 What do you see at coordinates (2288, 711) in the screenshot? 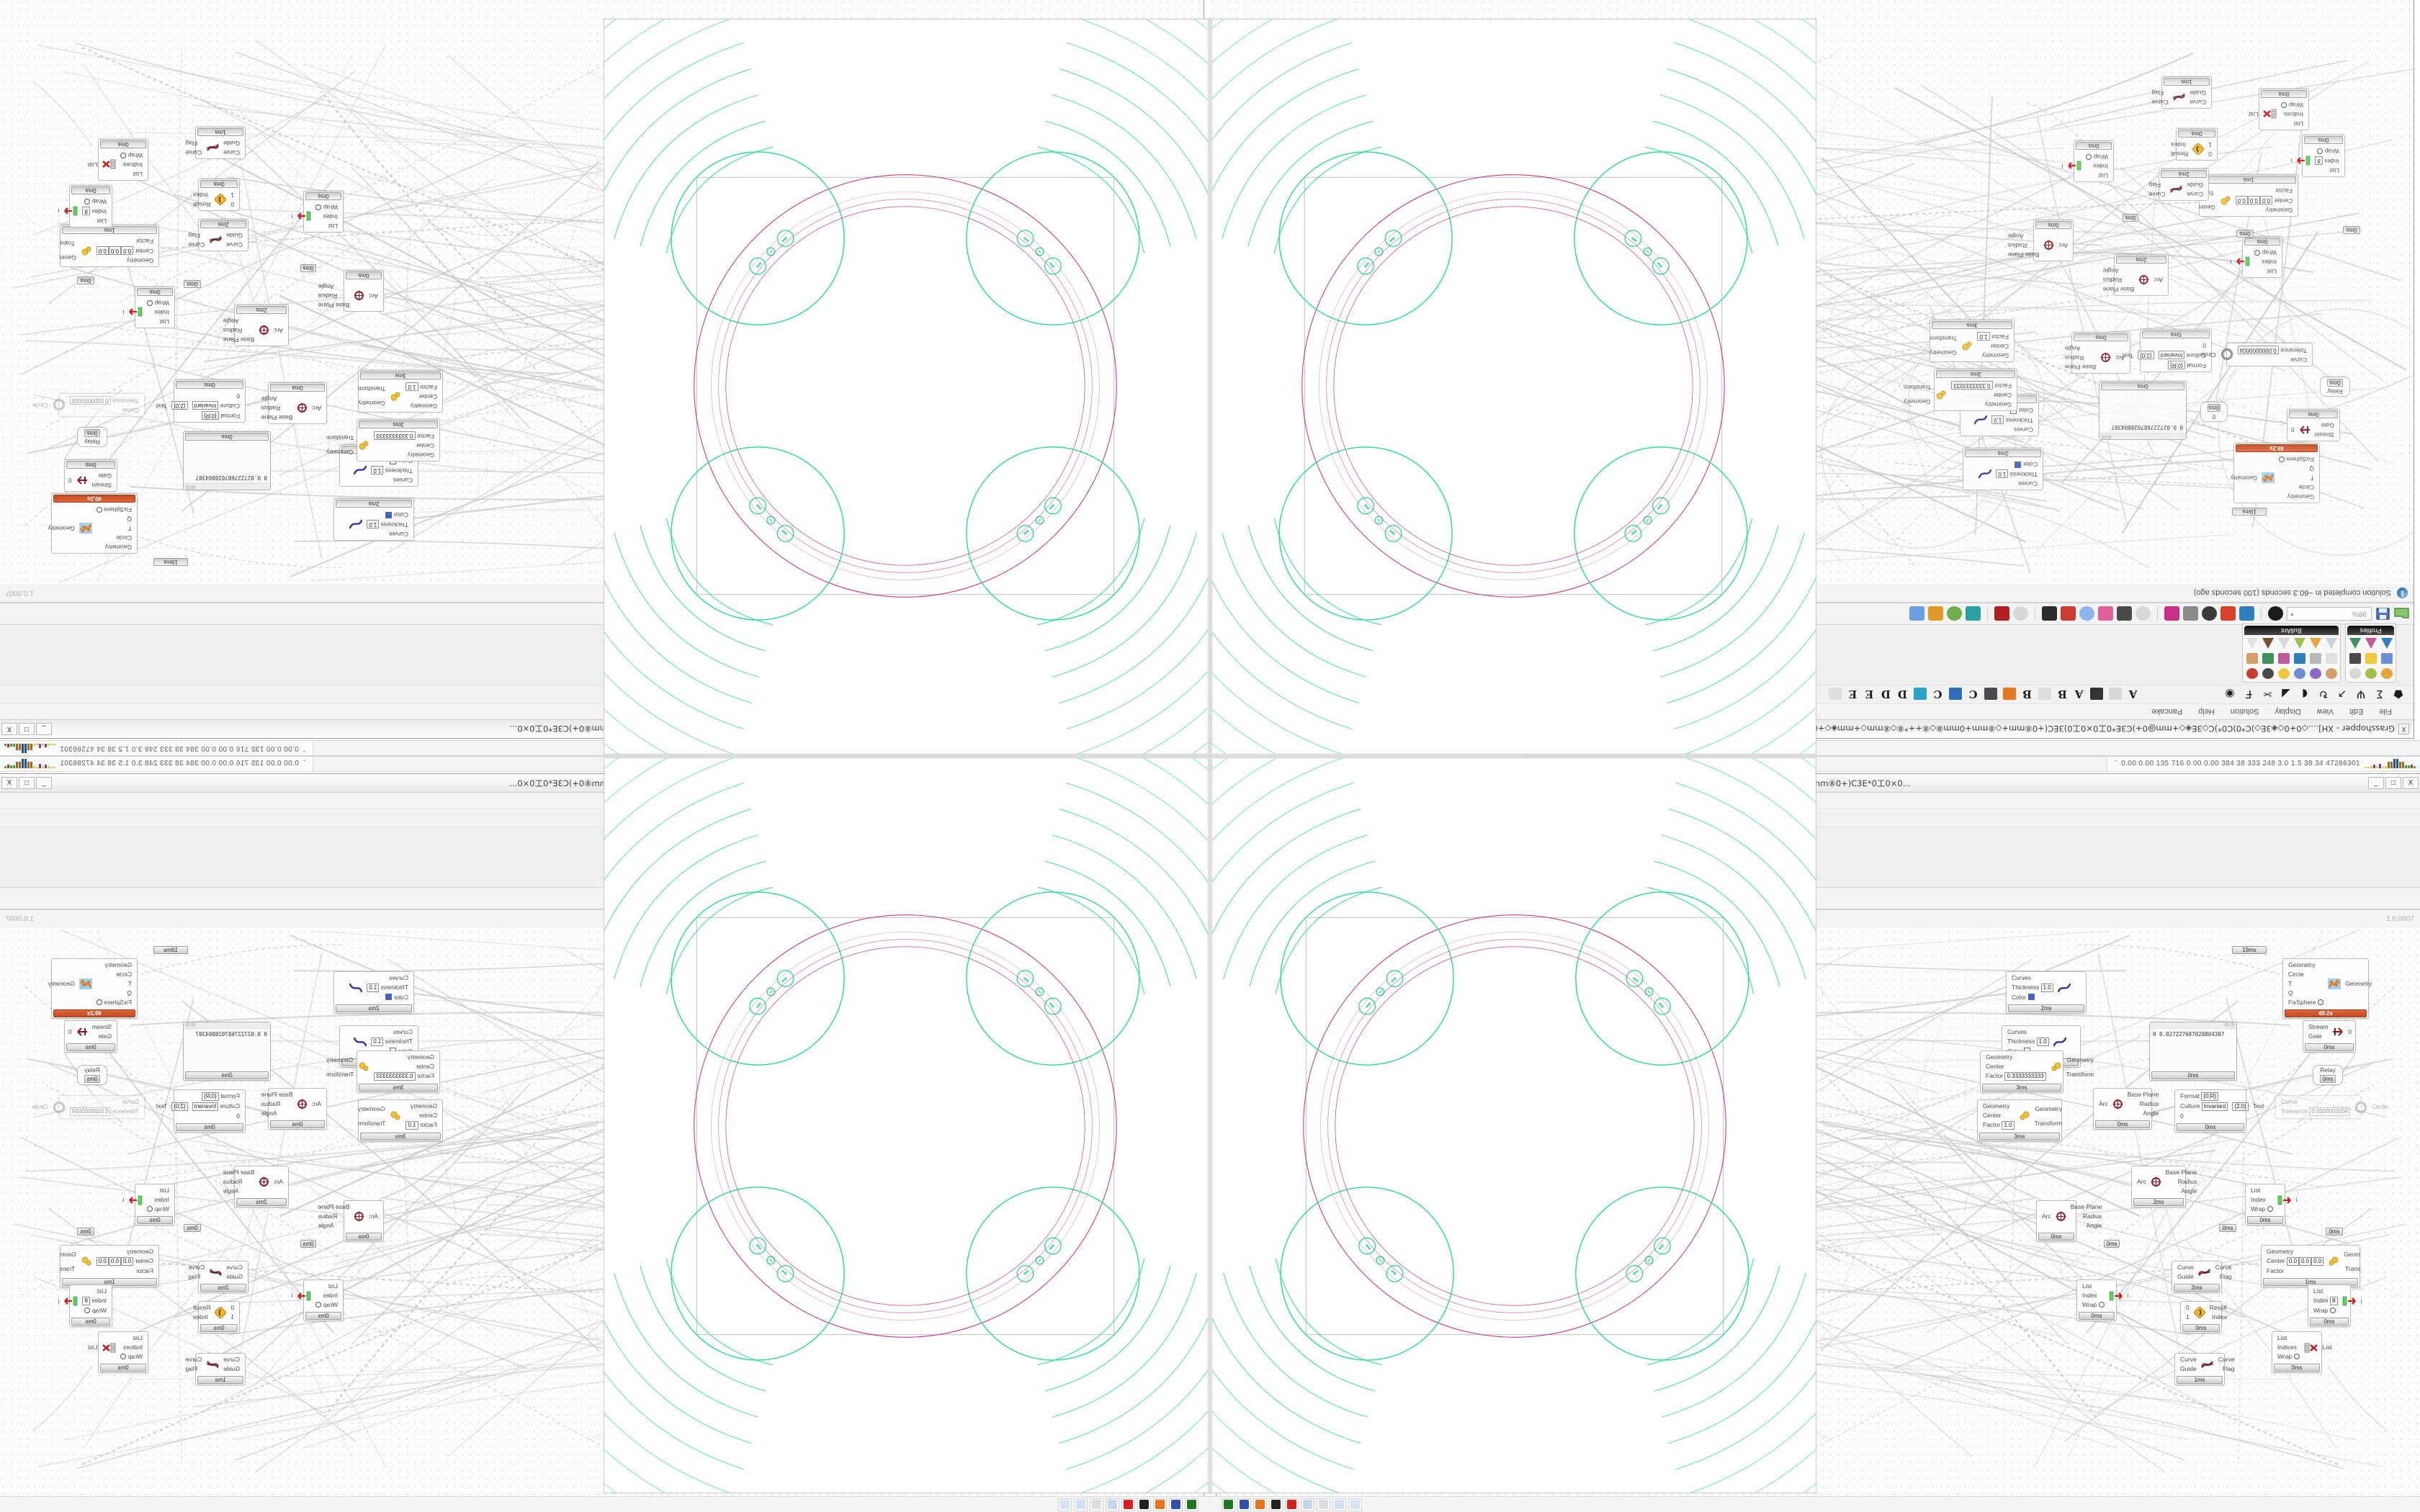
I see `menu-item-display: Display` at bounding box center [2288, 711].